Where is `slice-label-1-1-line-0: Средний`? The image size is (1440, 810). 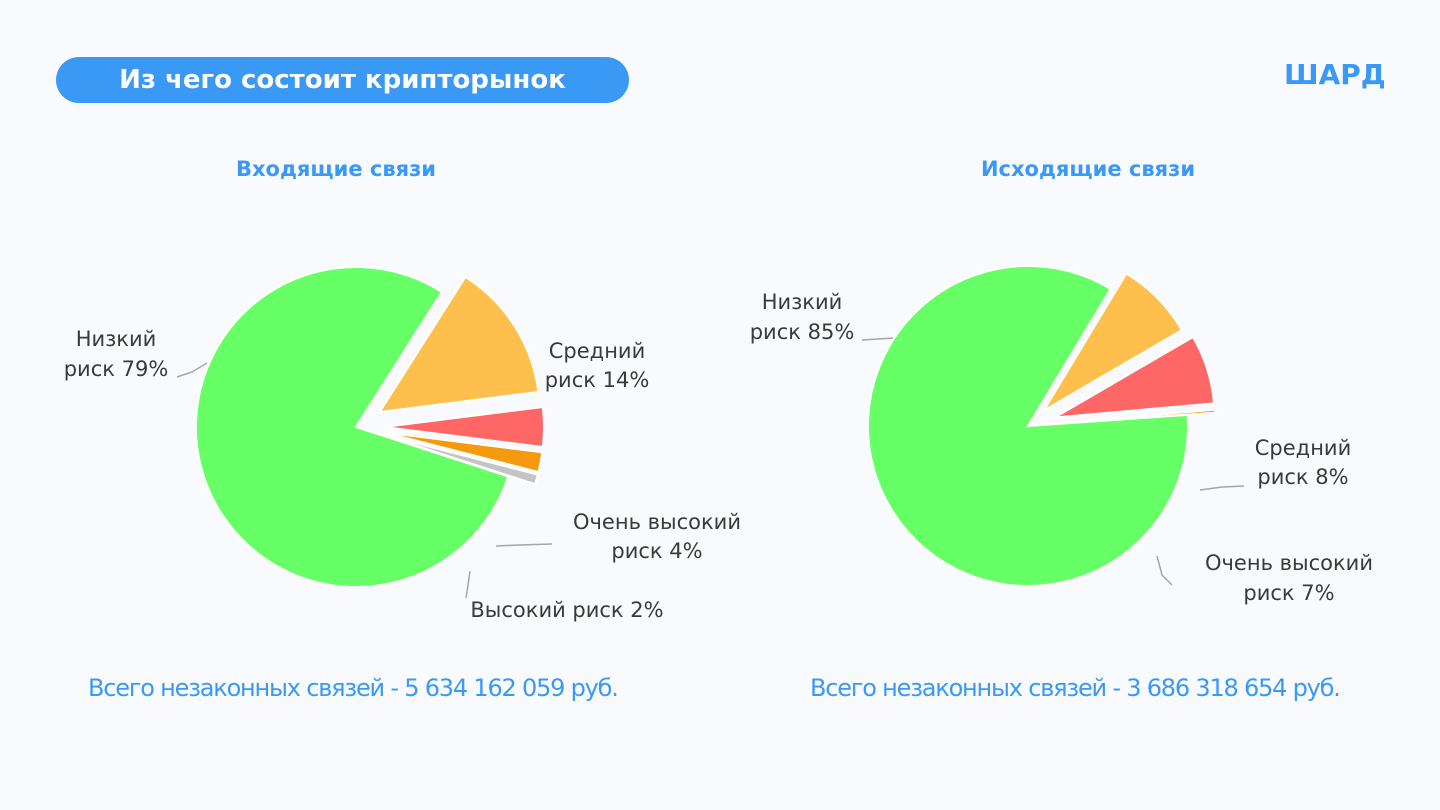 slice-label-1-1-line-0: Средний is located at coordinates (1303, 448).